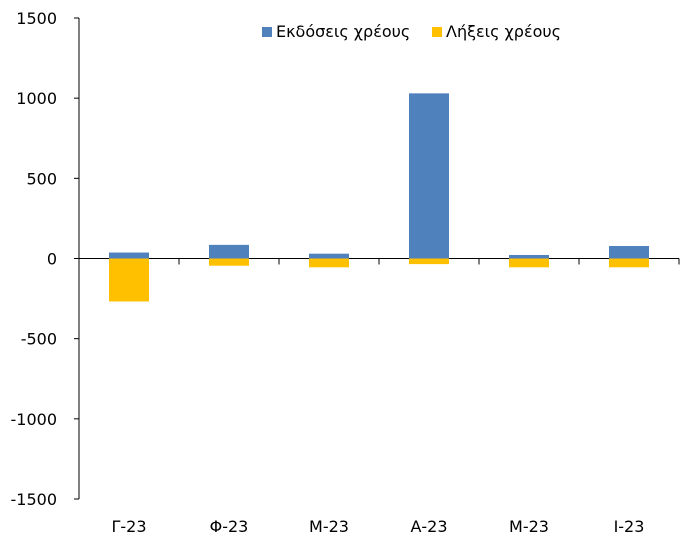 The width and height of the screenshot is (686, 538). I want to click on legend-label-0: Εκδόσεις χρέους, so click(343, 31).